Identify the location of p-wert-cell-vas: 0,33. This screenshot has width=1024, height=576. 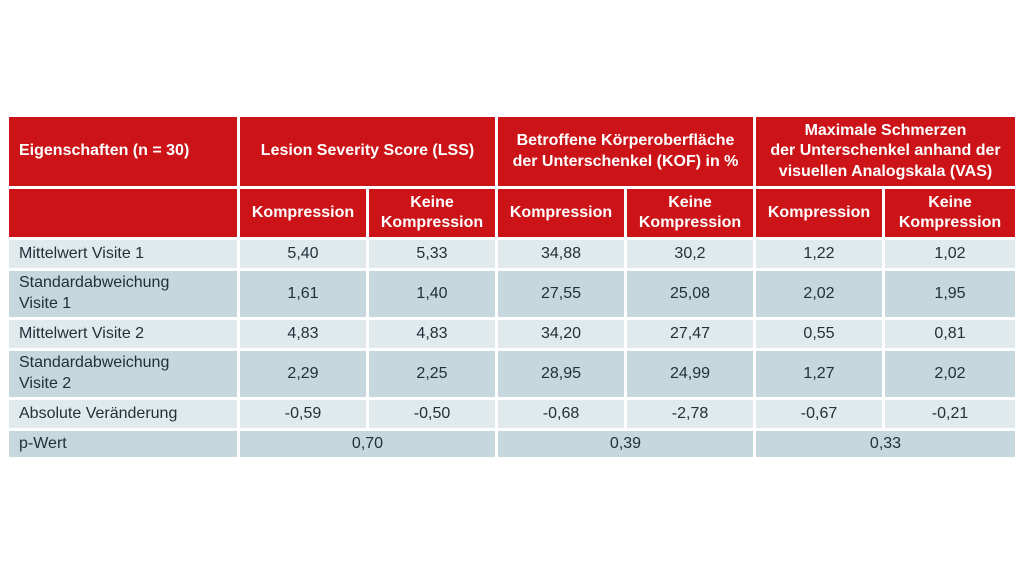
(885, 444).